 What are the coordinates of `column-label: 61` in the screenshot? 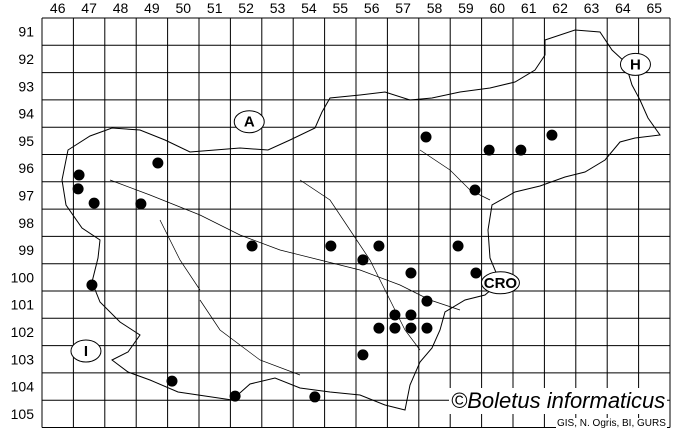 It's located at (529, 8).